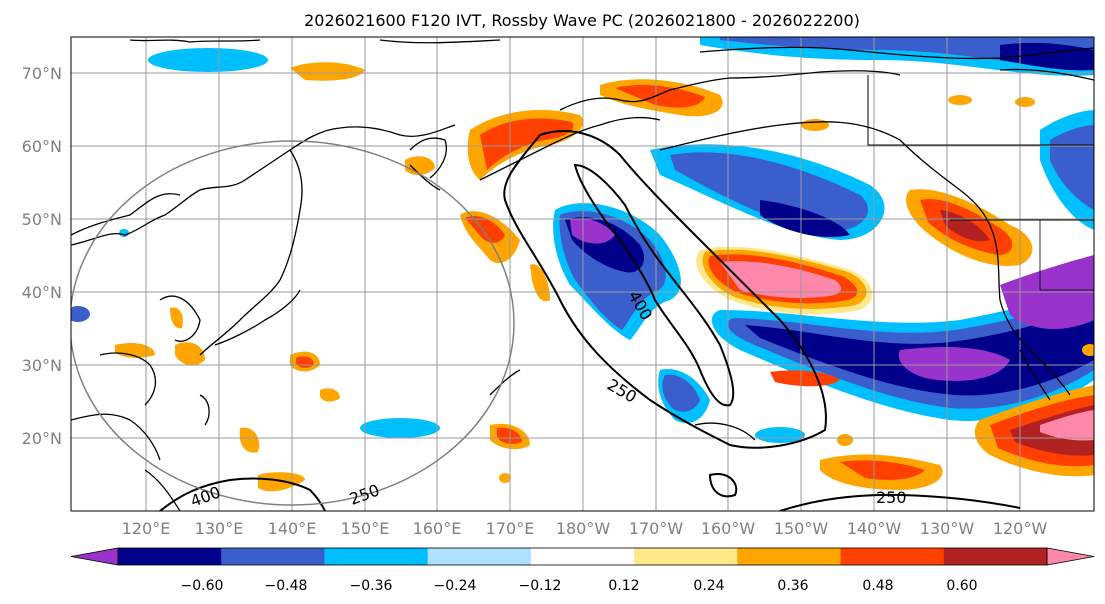 This screenshot has width=1105, height=604. I want to click on colorbar-tick-label: 0.48, so click(877, 586).